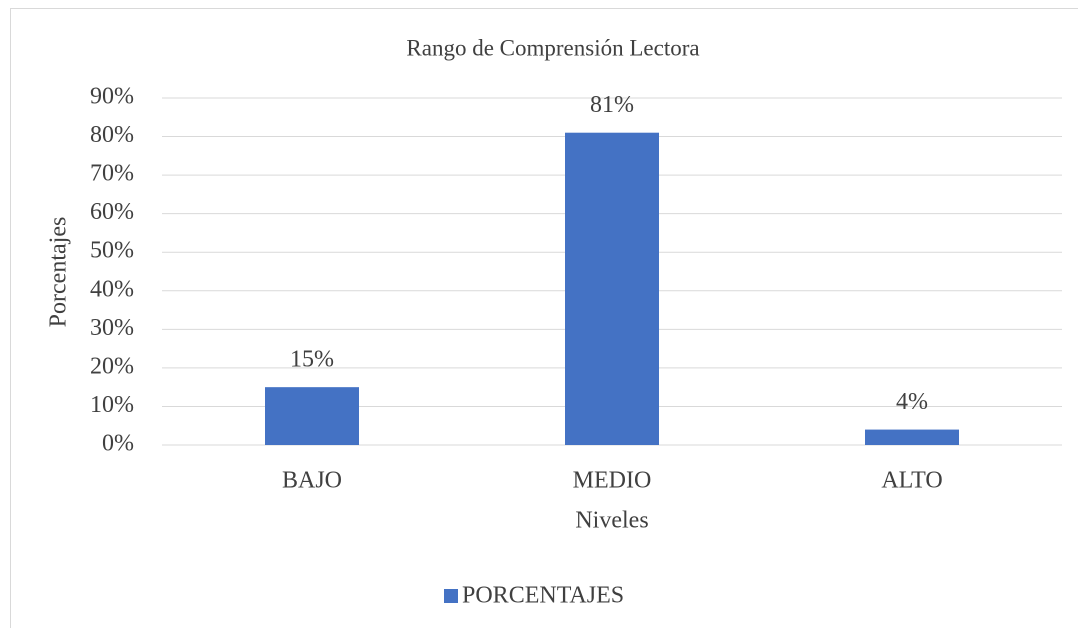  Describe the element at coordinates (912, 402) in the screenshot. I see `data-label: 4%` at that location.